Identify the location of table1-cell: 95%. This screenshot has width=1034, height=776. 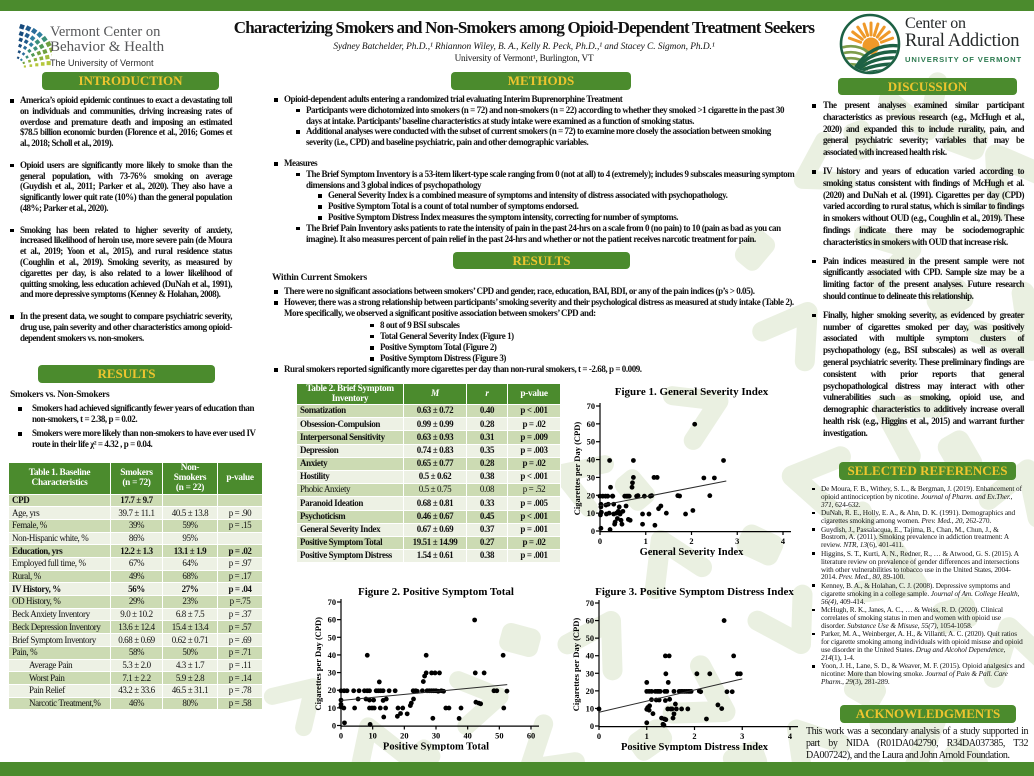
(190, 538).